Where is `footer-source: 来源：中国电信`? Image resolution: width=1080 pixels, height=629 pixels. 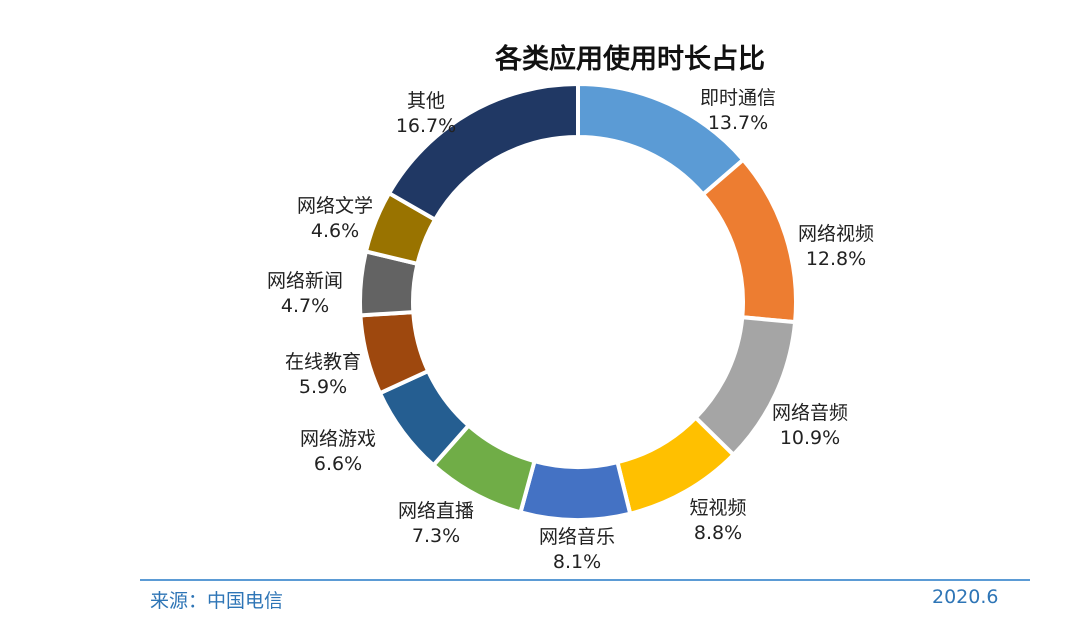 footer-source: 来源：中国电信 is located at coordinates (217, 601).